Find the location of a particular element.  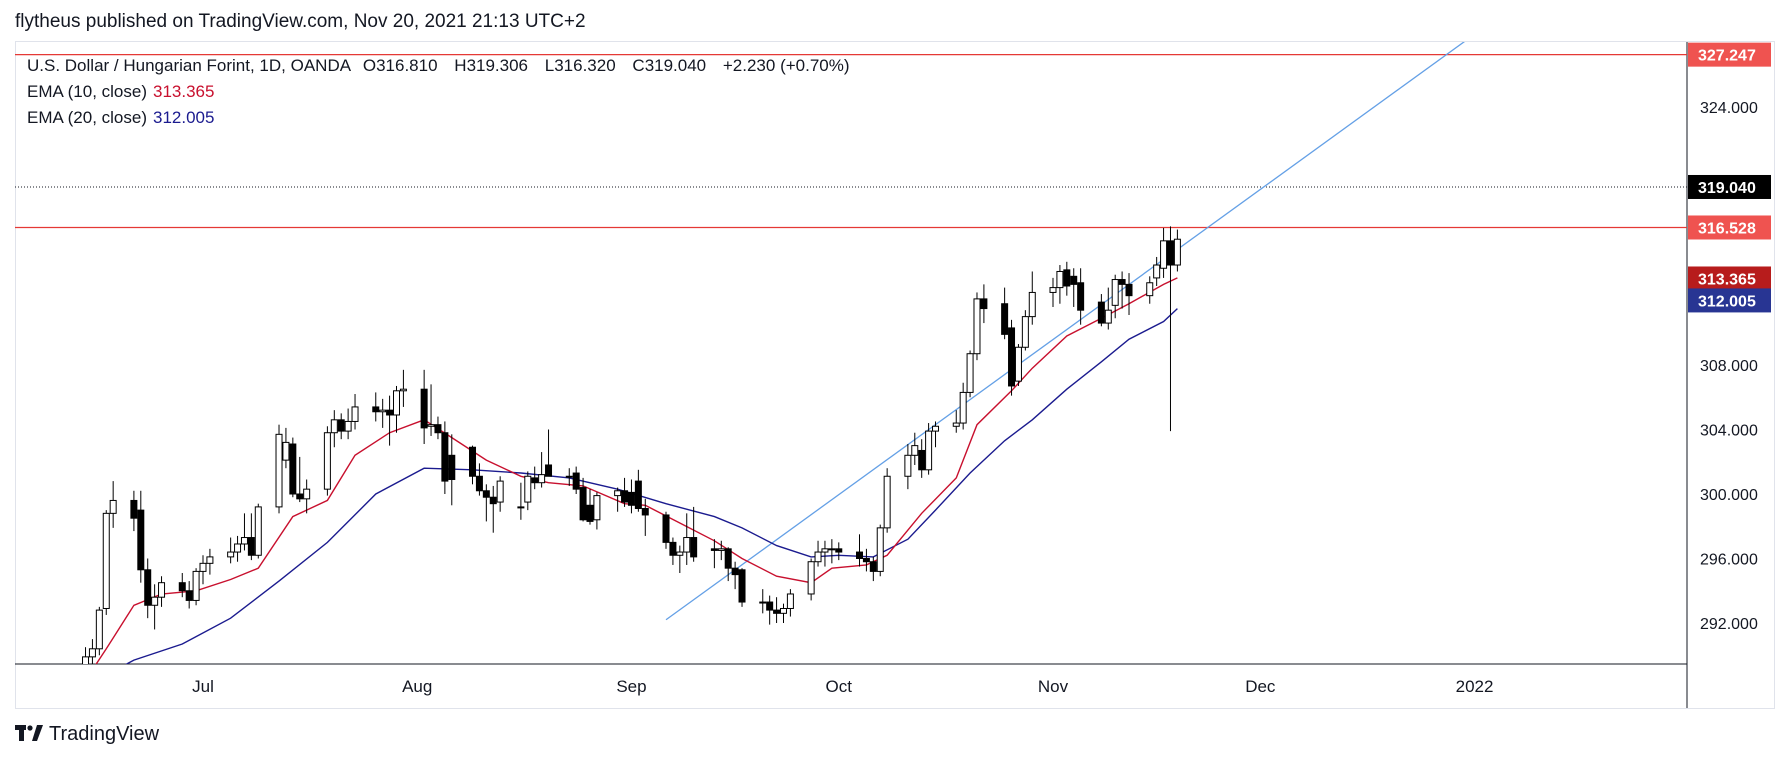

legend-ema10-row: EMA (10, close) 313.365 is located at coordinates (438, 92).